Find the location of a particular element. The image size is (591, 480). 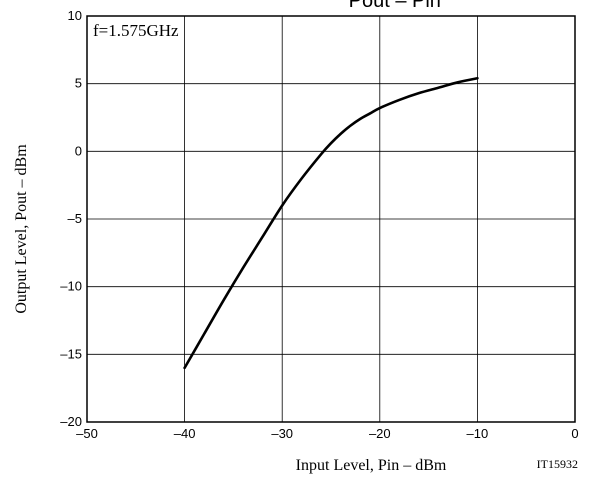

y-tick-label: –20 is located at coordinates (71, 421).